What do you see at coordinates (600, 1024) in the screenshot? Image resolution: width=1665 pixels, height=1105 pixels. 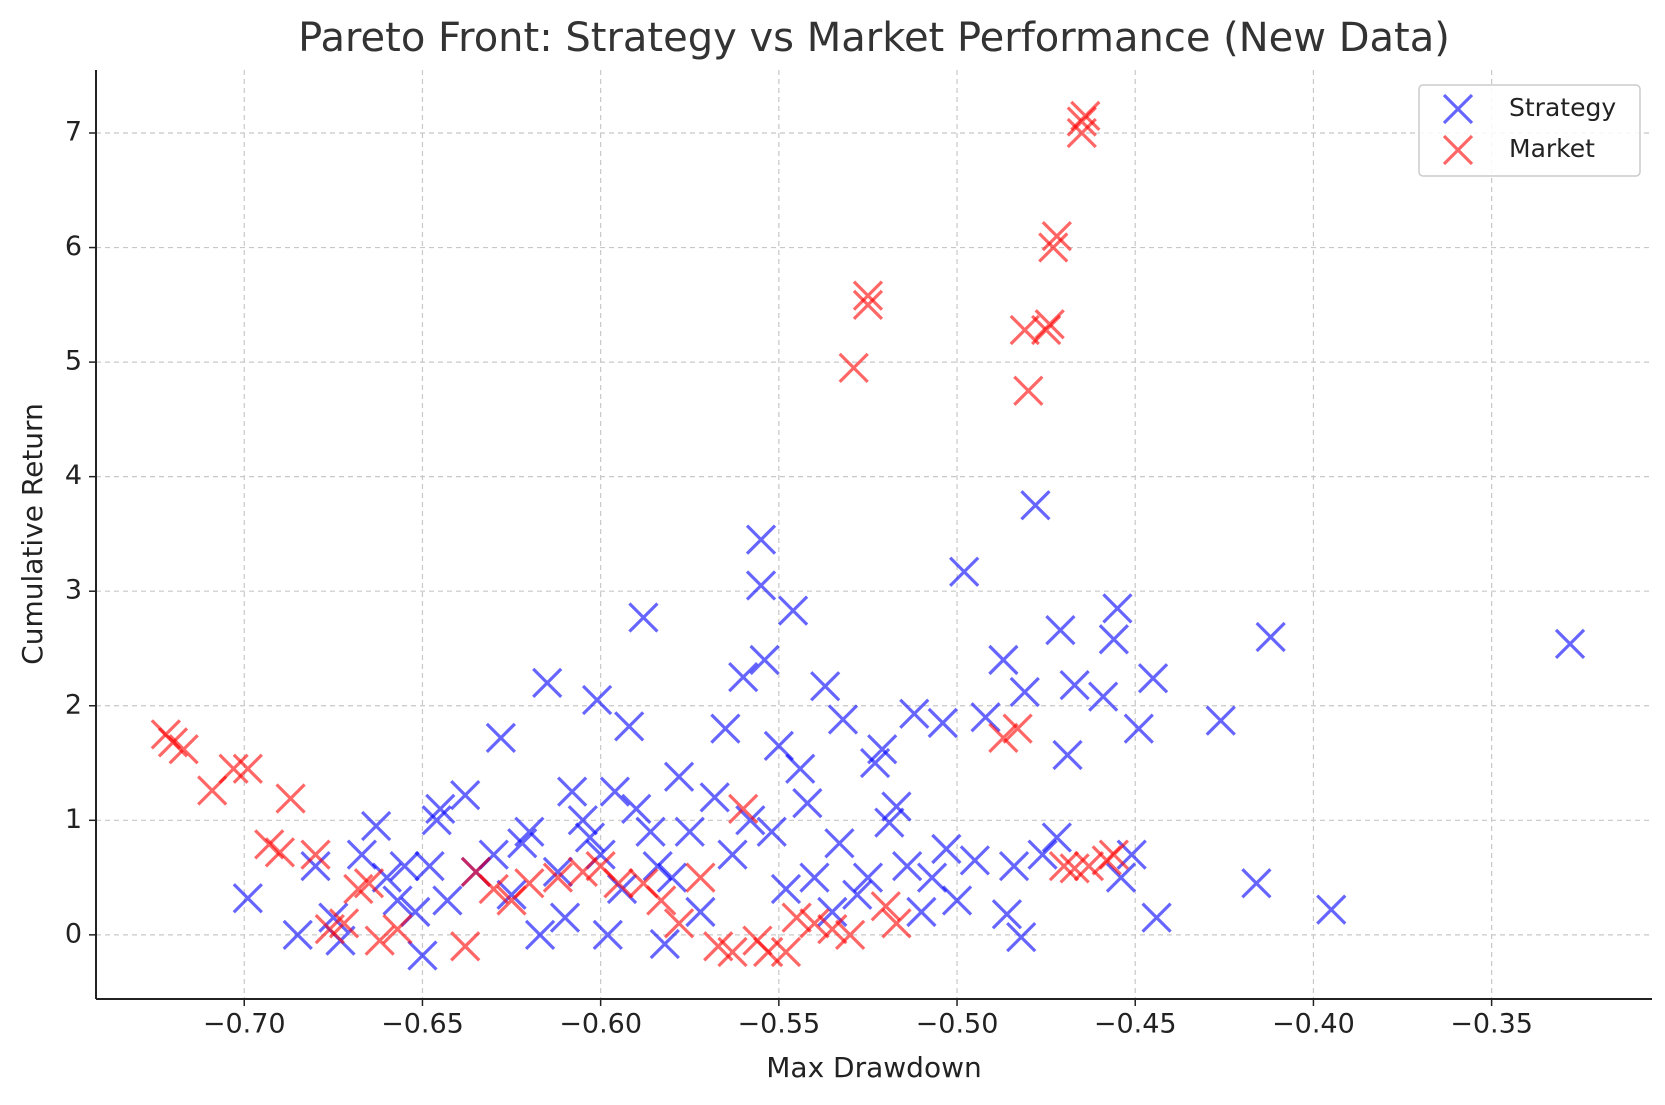 I see `x-tick-label: −0.60` at bounding box center [600, 1024].